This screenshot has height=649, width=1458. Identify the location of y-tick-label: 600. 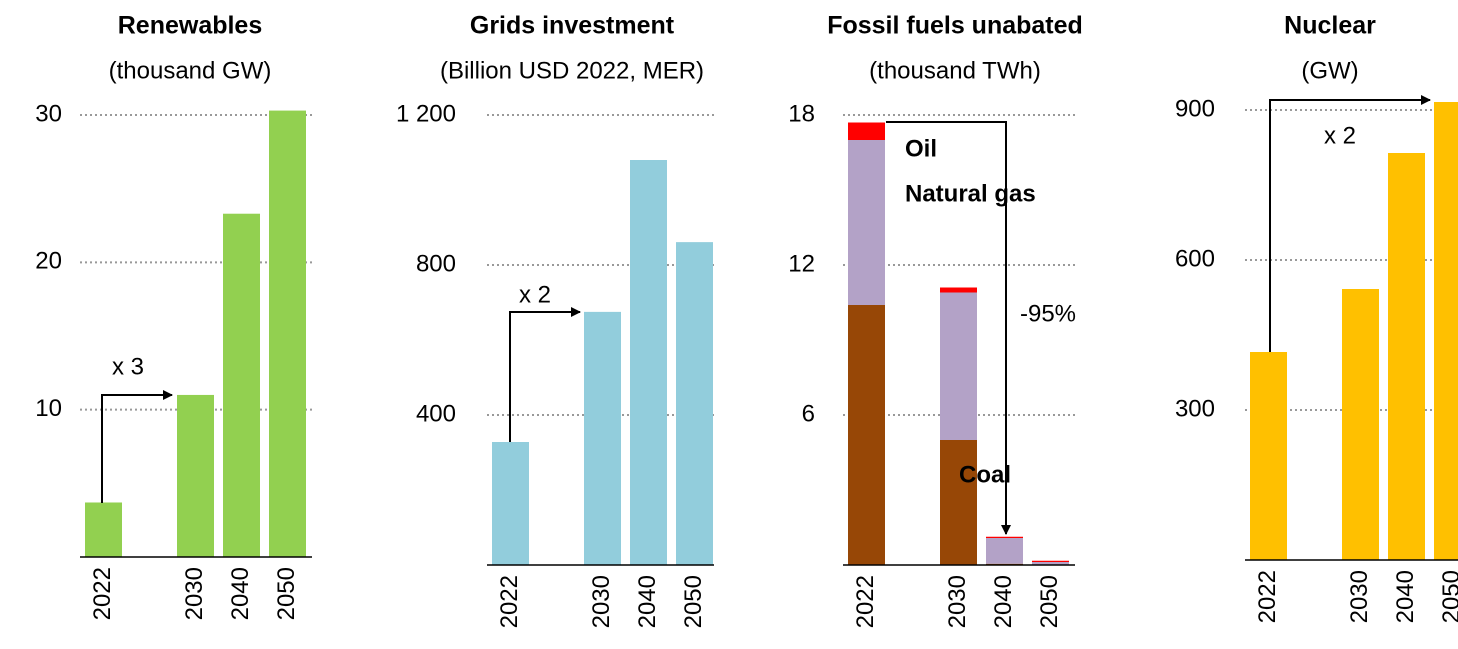
(1195, 258).